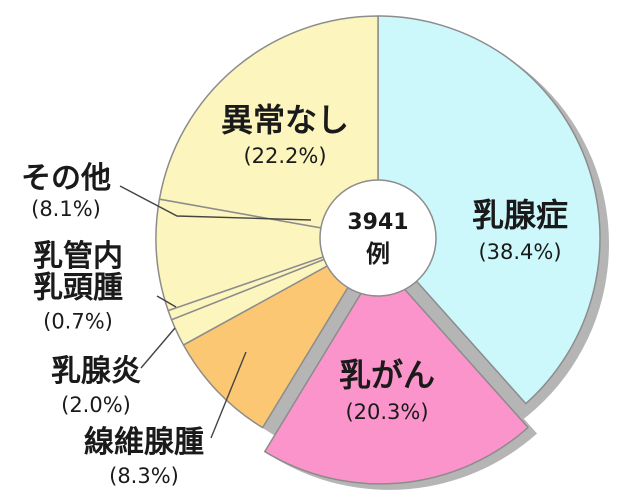 The height and width of the screenshot is (500, 628). I want to click on slice-label-intraductal-papilloma-line2: 乳頭腫, so click(78, 288).